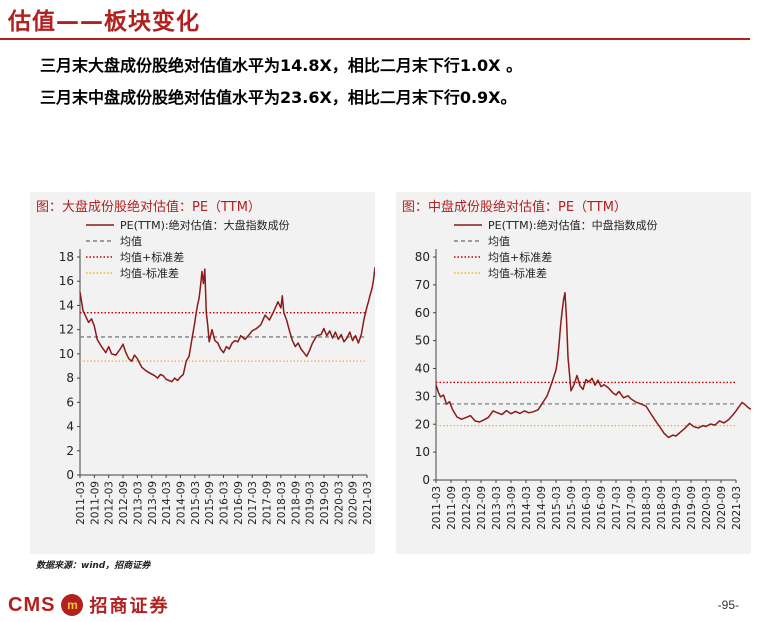 Image resolution: width=763 pixels, height=622 pixels. Describe the element at coordinates (70, 451) in the screenshot. I see `y-tick-label: 2` at that location.